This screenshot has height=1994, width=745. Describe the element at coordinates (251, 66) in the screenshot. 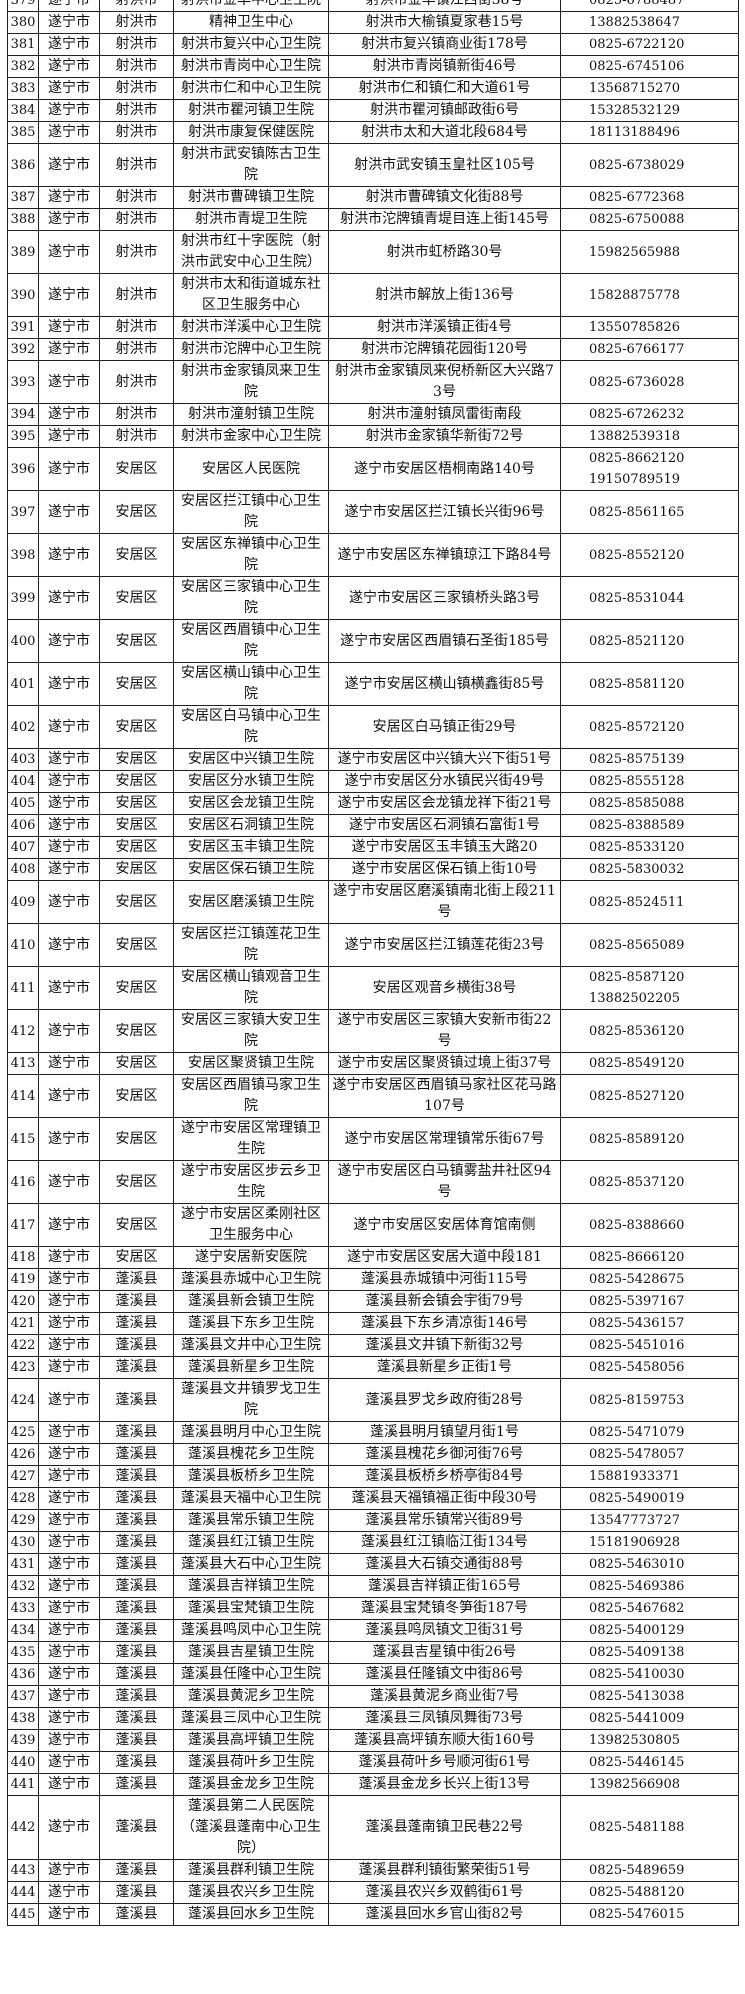

I see `hospital-name-cell: 射洪市青岗中心卫生院` at that location.